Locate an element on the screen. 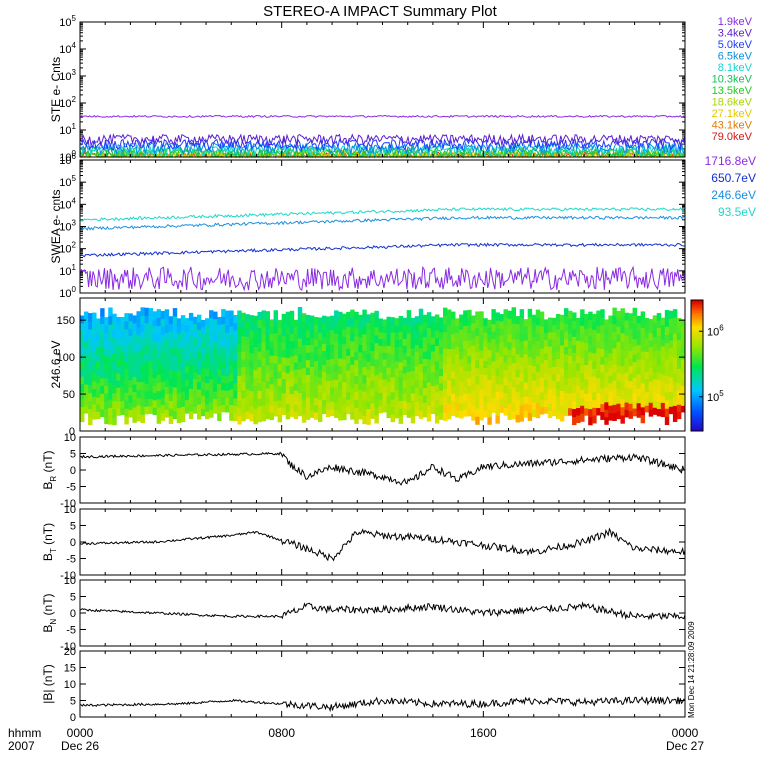 The height and width of the screenshot is (780, 780). mag-tick-label: 20 is located at coordinates (70, 652).